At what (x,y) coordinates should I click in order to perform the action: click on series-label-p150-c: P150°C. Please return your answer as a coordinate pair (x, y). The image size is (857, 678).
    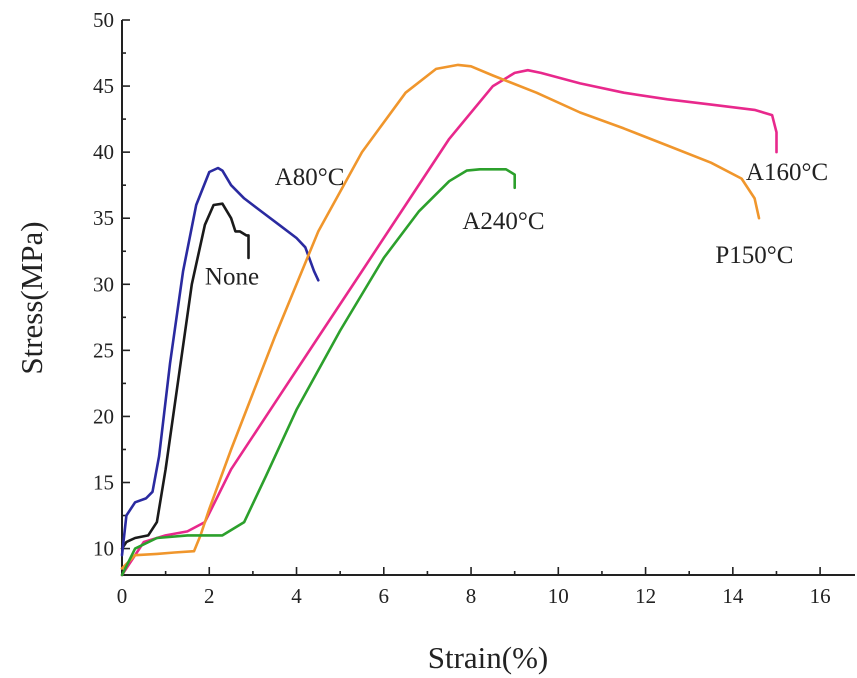
    Looking at the image, I should click on (754, 255).